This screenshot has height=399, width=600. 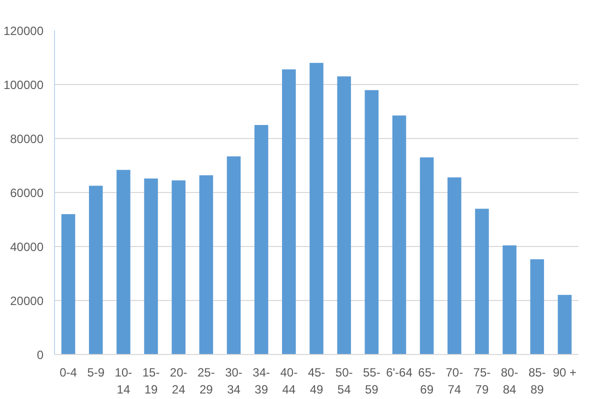 What do you see at coordinates (123, 381) in the screenshot?
I see `x-tick-label: 10- 14` at bounding box center [123, 381].